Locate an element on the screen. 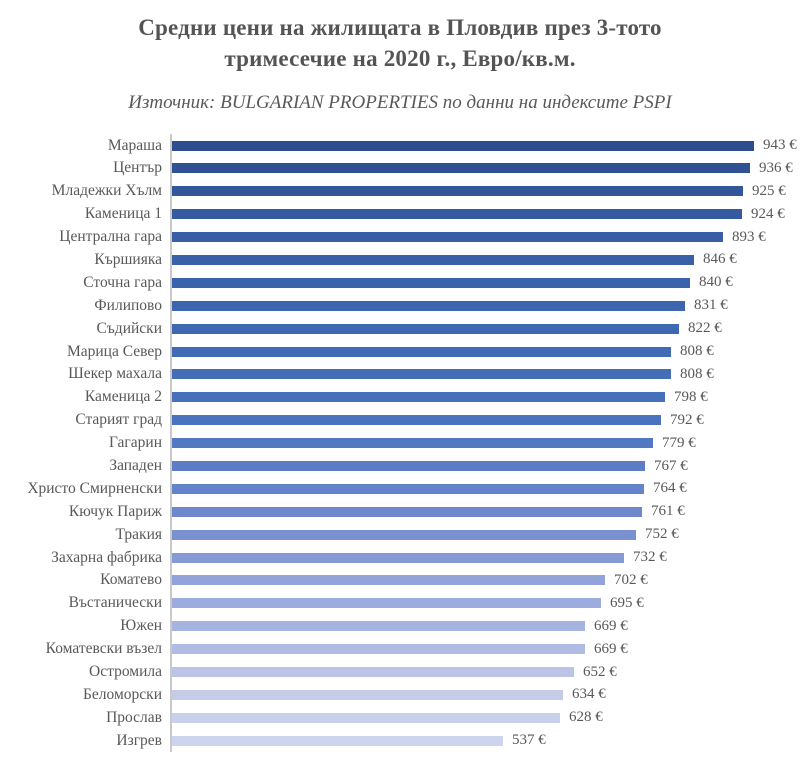 This screenshot has width=800, height=770. bar-track: 634 € is located at coordinates (485, 695).